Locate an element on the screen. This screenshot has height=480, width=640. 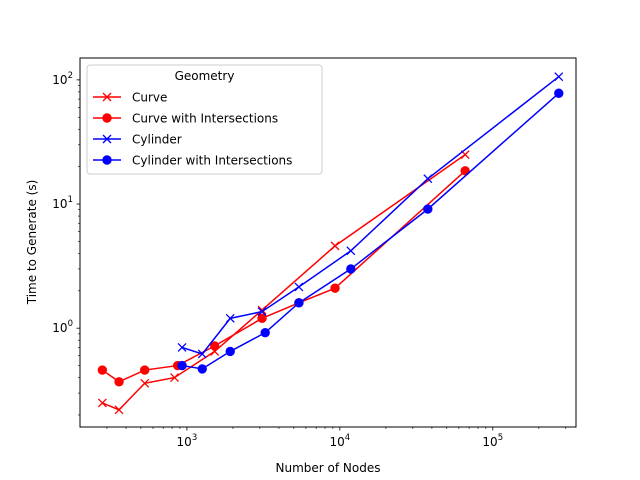
x-axis-label: Number of Nodes is located at coordinates (328, 468).